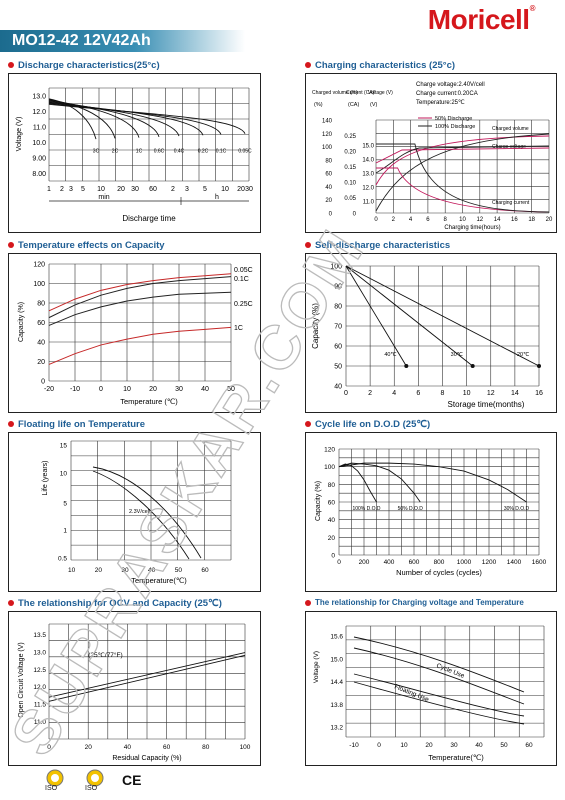  I want to click on life-curve-upper, so click(147, 512).